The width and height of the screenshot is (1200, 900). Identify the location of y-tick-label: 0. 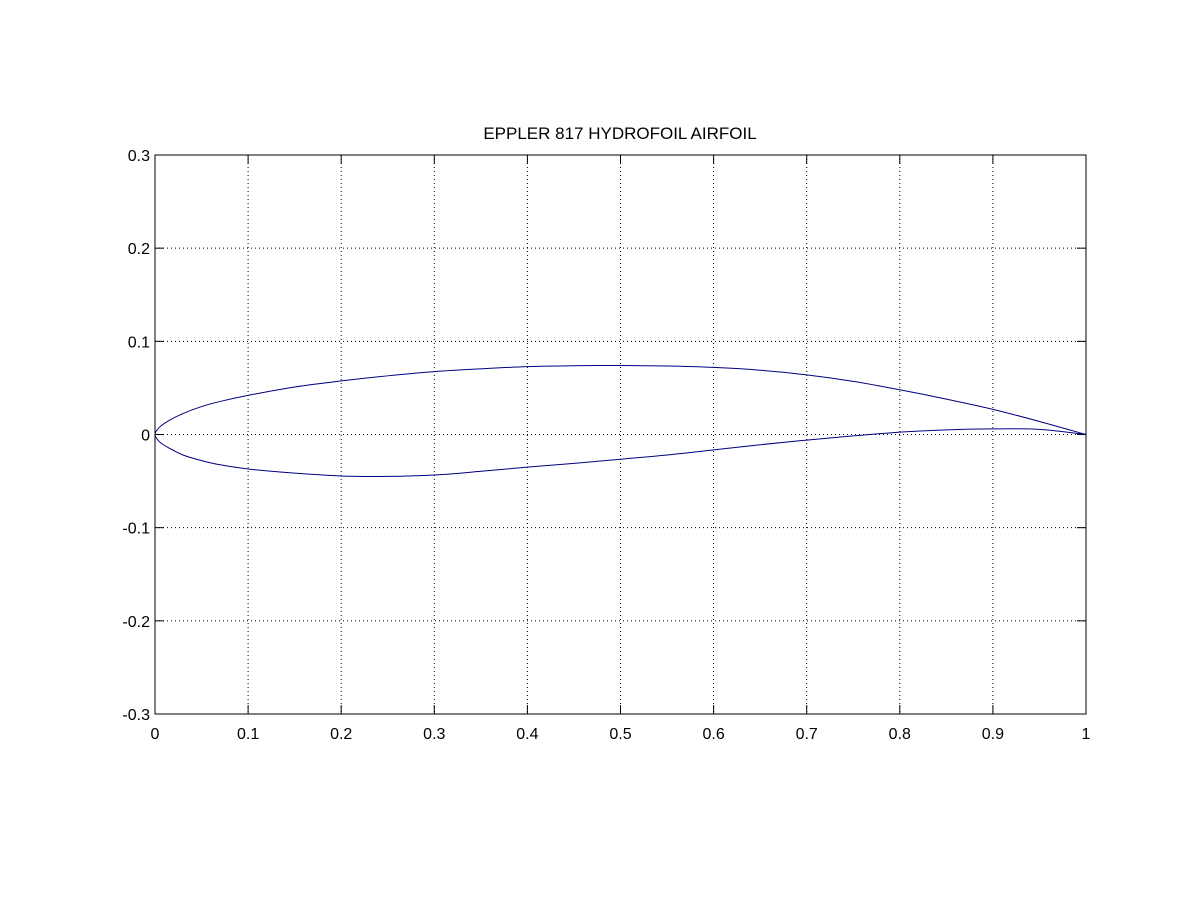
(145, 436).